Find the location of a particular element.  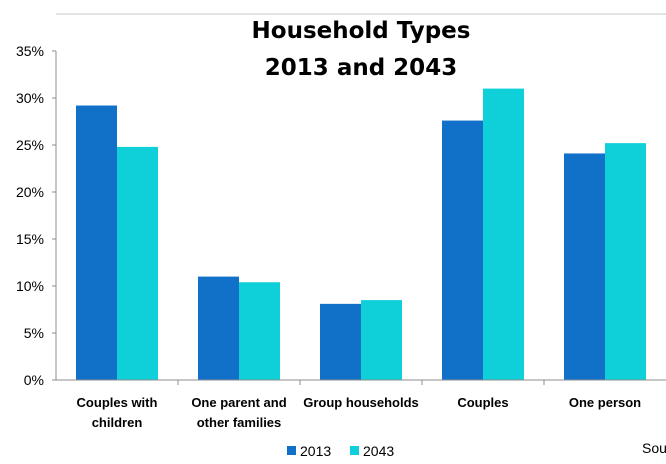

x-category-label: children is located at coordinates (117, 422).